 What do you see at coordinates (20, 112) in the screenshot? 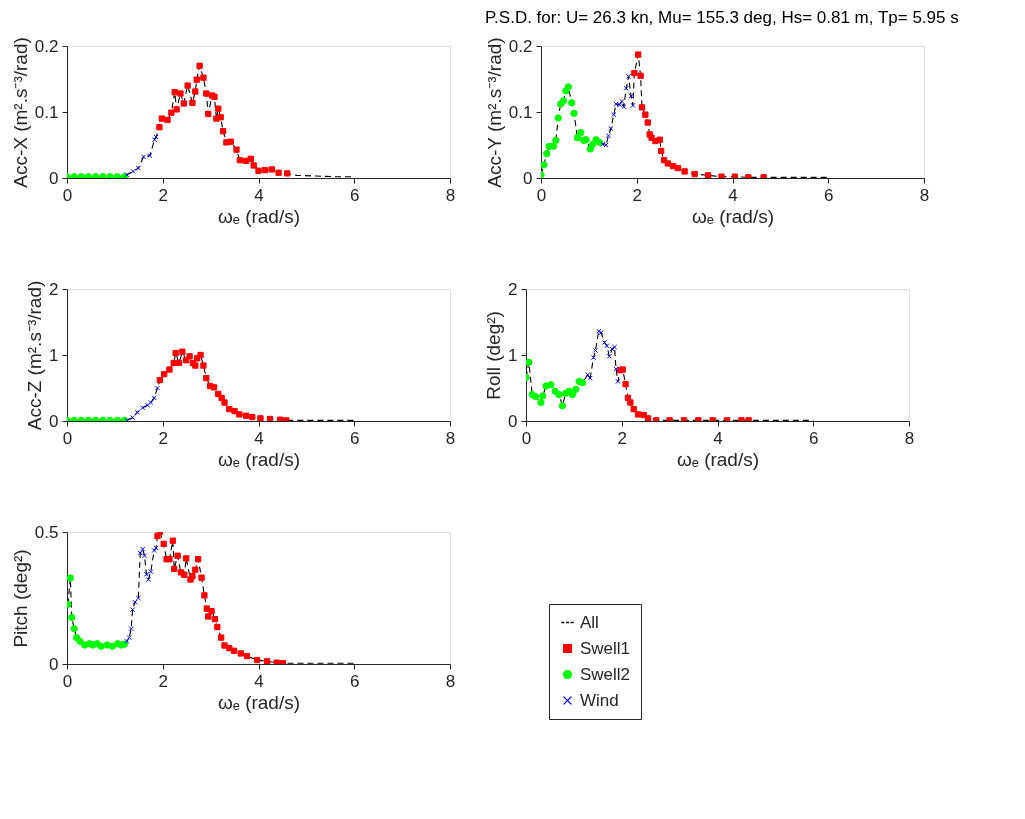
I see `y-axis-title: Acc-X (m².s⁻³/rad)` at bounding box center [20, 112].